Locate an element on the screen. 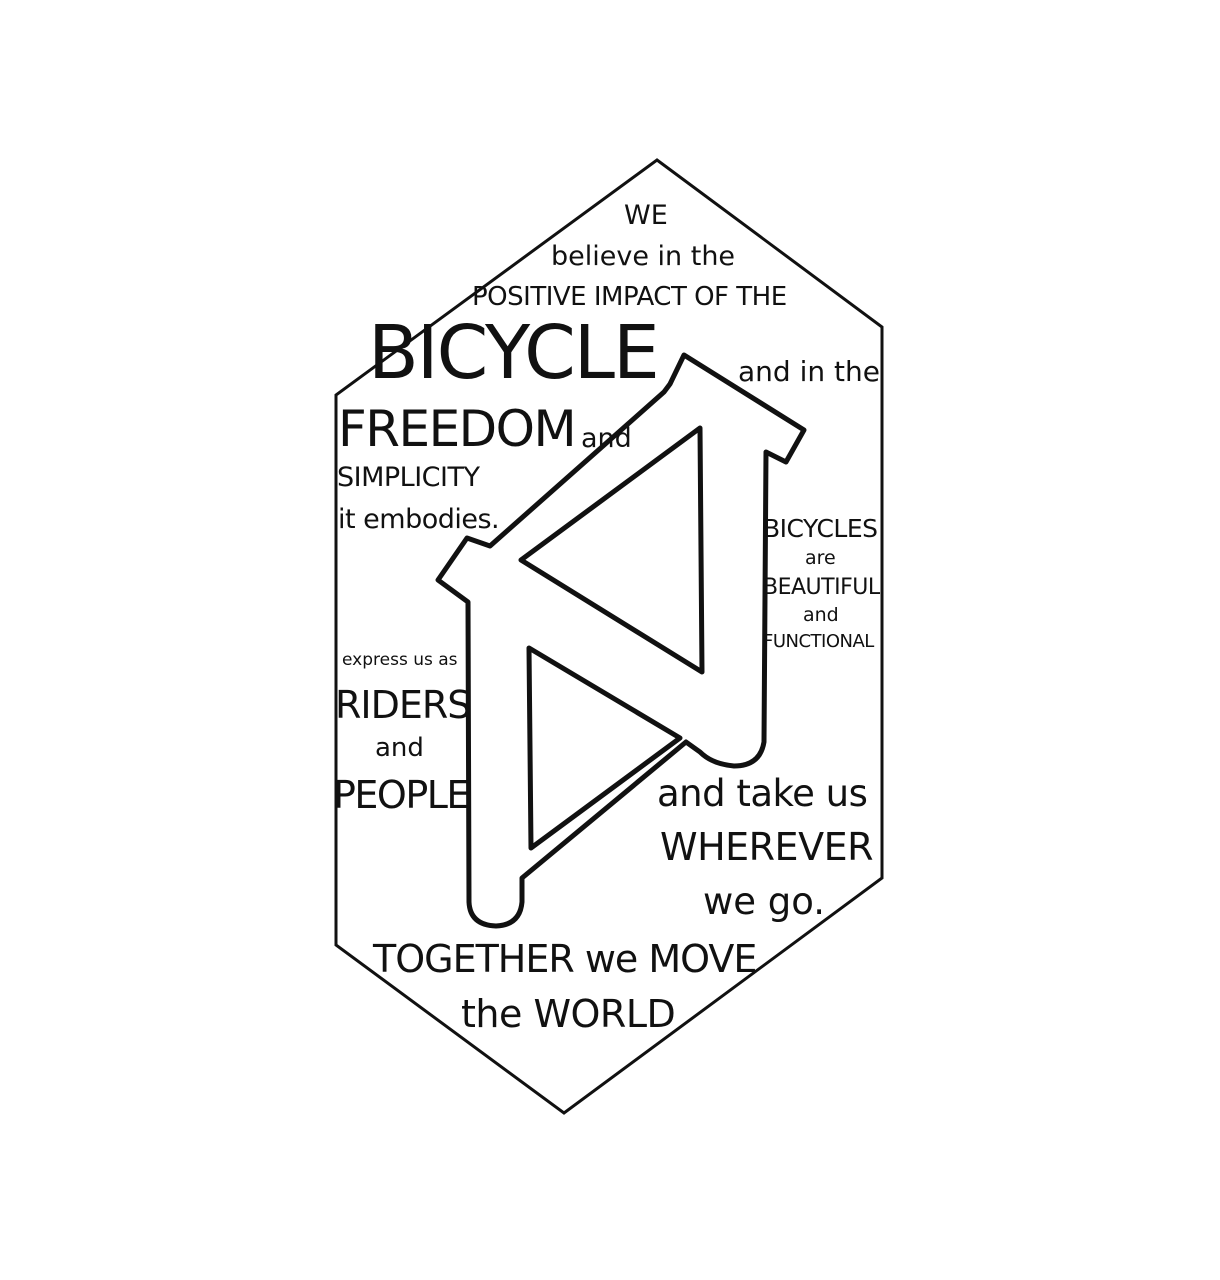  text-and-3: and is located at coordinates (399, 748).